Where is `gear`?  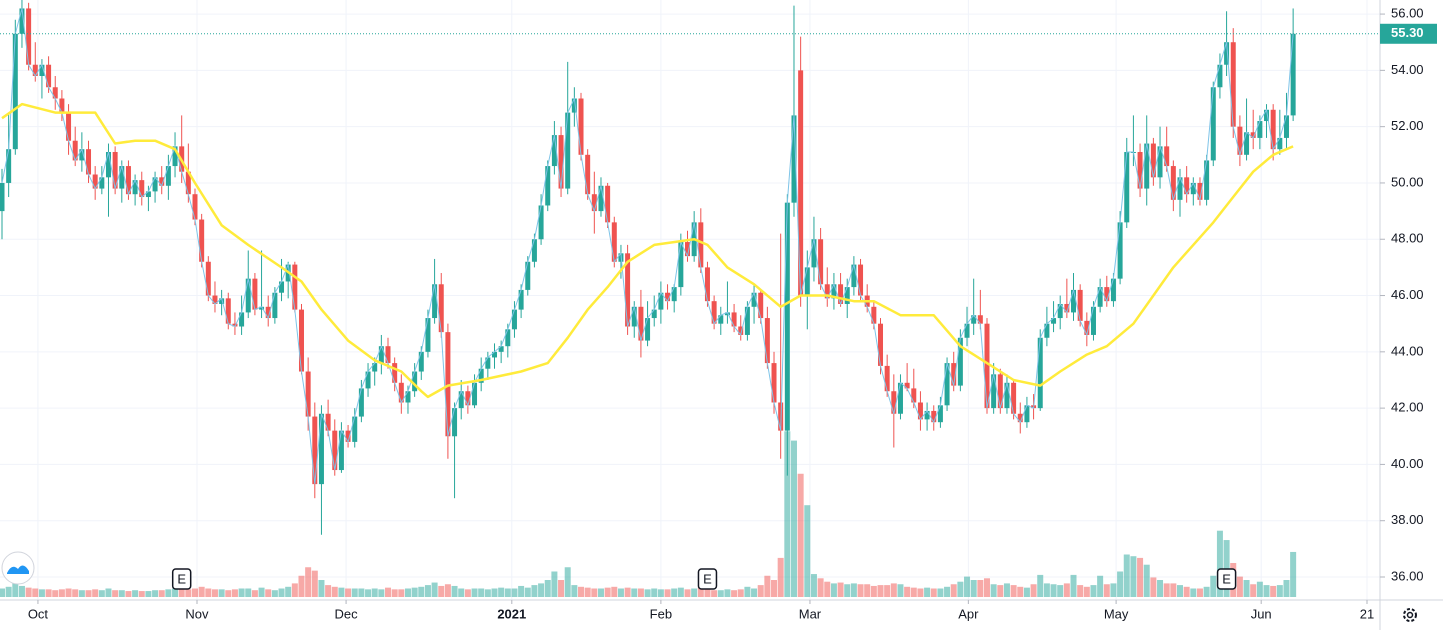
gear is located at coordinates (1410, 615).